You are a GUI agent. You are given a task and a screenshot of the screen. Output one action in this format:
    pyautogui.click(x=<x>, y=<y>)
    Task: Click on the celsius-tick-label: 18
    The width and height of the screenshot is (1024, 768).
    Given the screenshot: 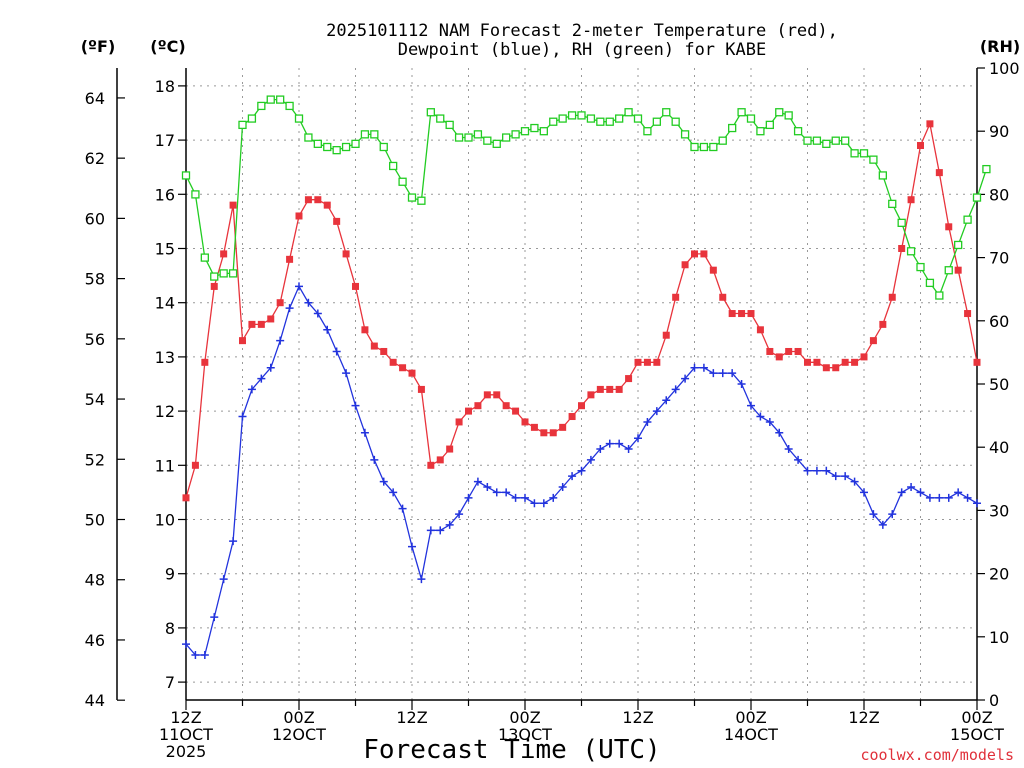 What is the action you would take?
    pyautogui.click(x=165, y=86)
    